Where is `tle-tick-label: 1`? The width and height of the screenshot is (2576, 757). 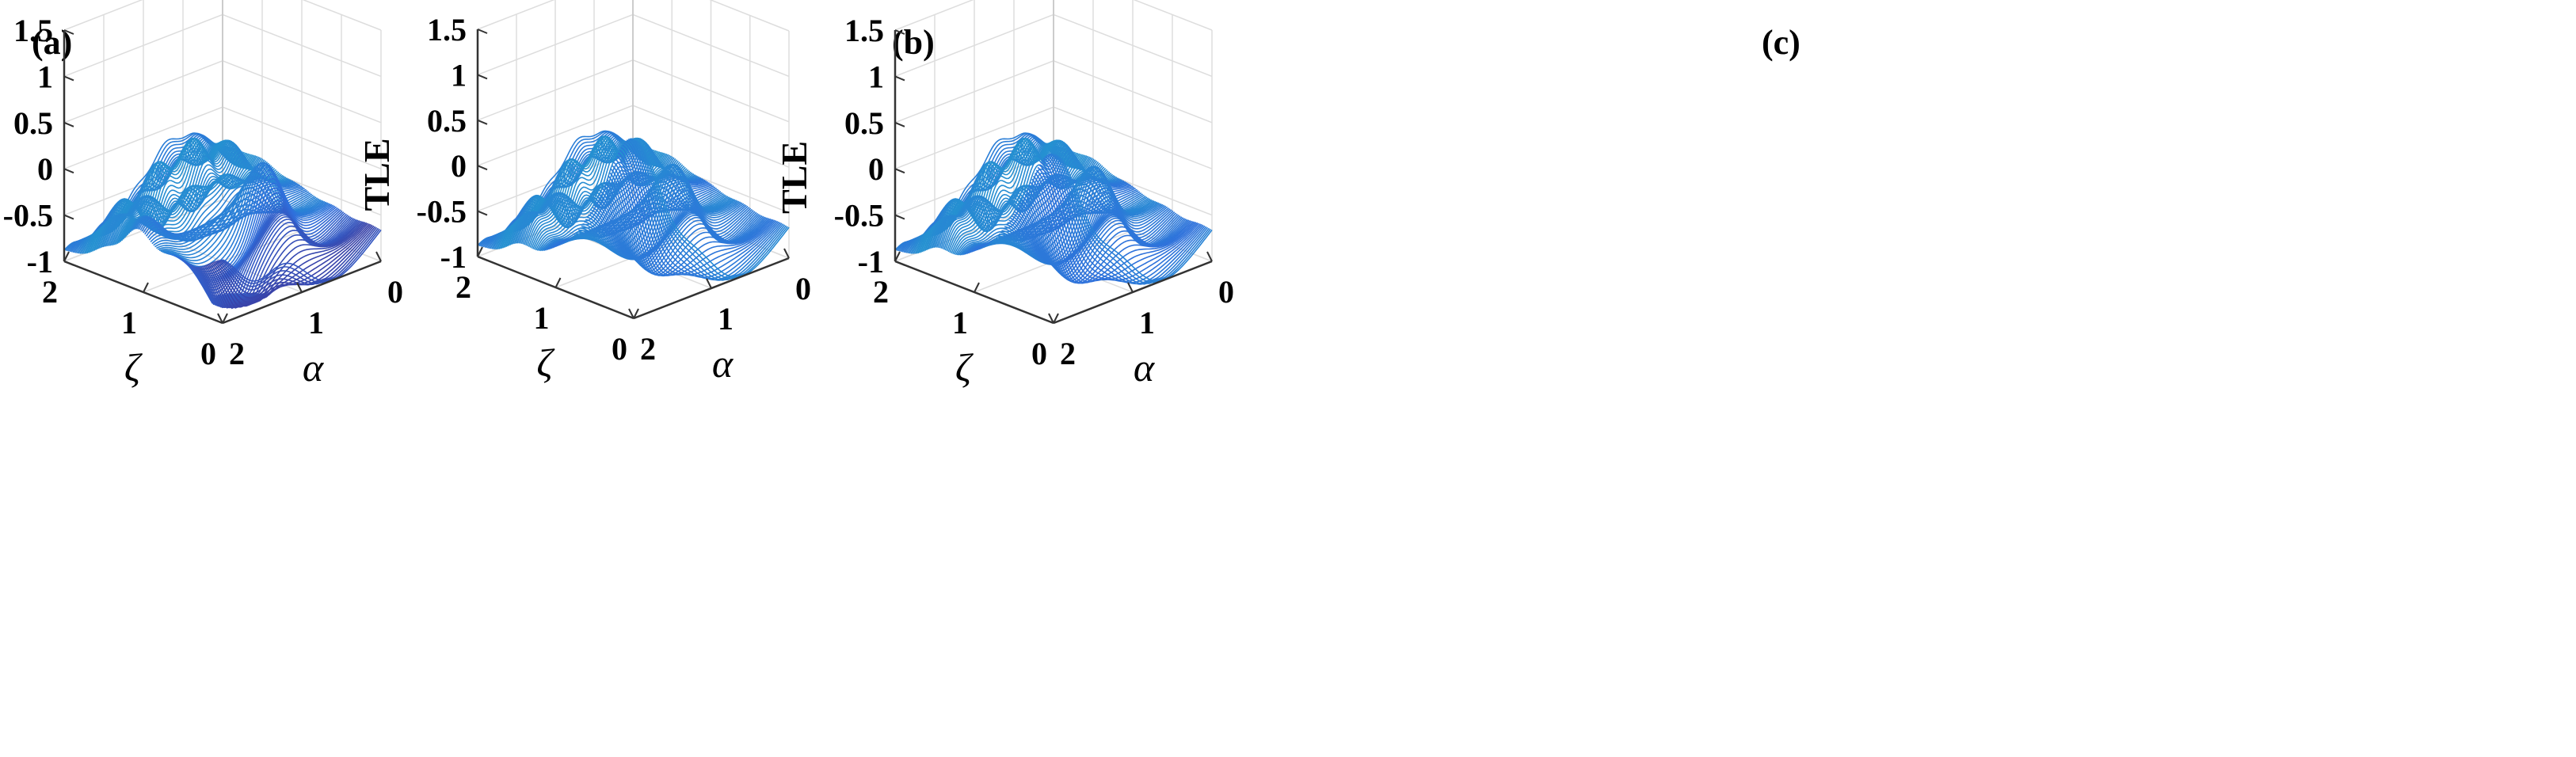
tle-tick-label: 1 is located at coordinates (876, 76).